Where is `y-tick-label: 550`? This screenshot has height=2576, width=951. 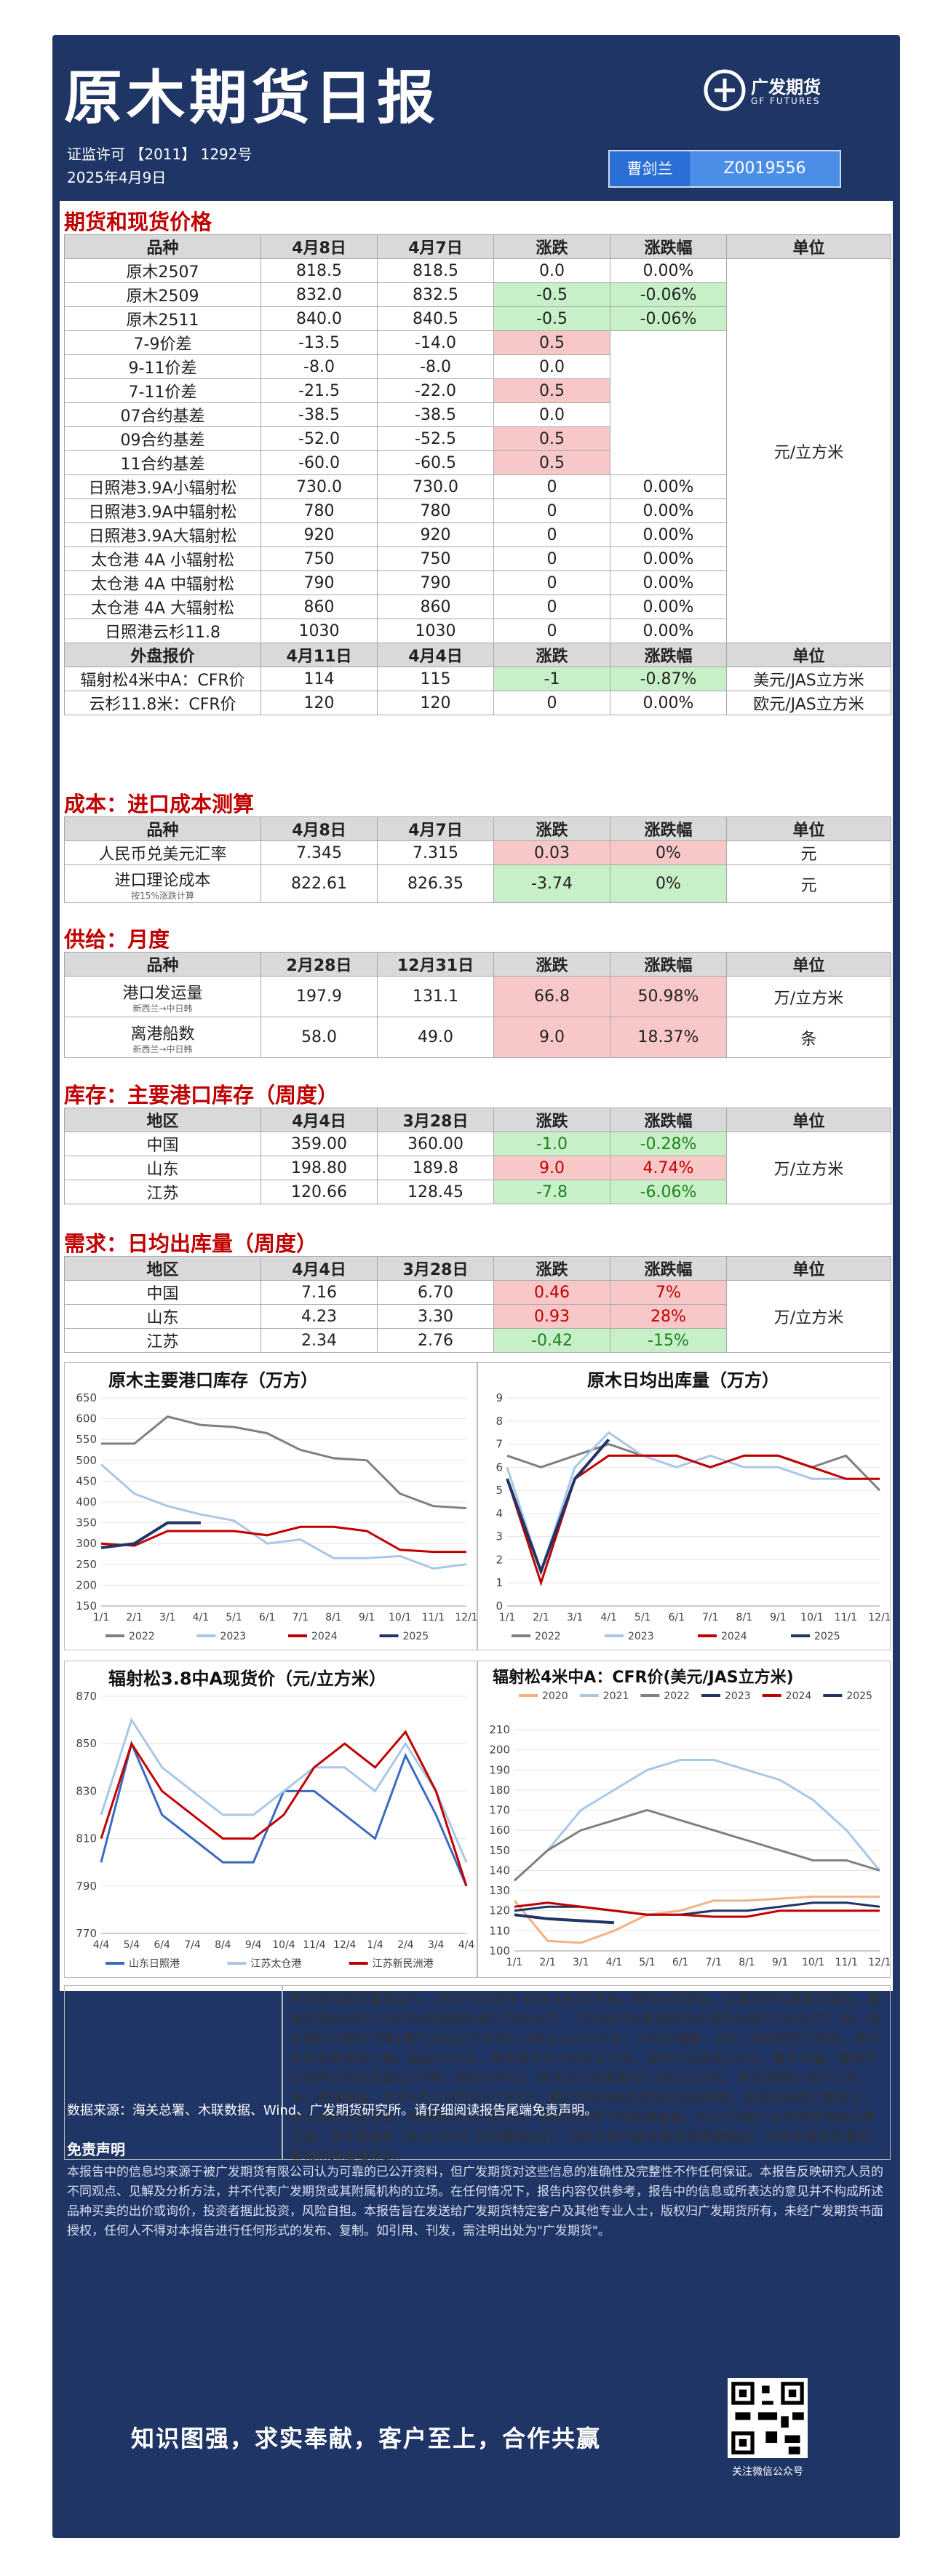 y-tick-label: 550 is located at coordinates (86, 1439).